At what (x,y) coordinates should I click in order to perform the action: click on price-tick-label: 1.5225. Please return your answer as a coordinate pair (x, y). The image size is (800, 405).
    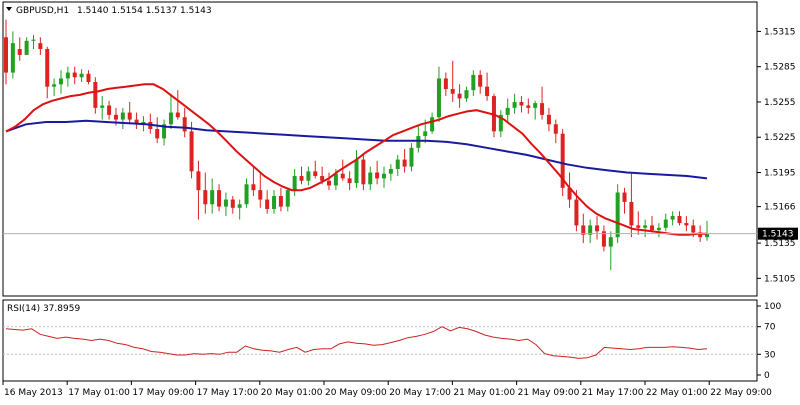
    Looking at the image, I should click on (780, 138).